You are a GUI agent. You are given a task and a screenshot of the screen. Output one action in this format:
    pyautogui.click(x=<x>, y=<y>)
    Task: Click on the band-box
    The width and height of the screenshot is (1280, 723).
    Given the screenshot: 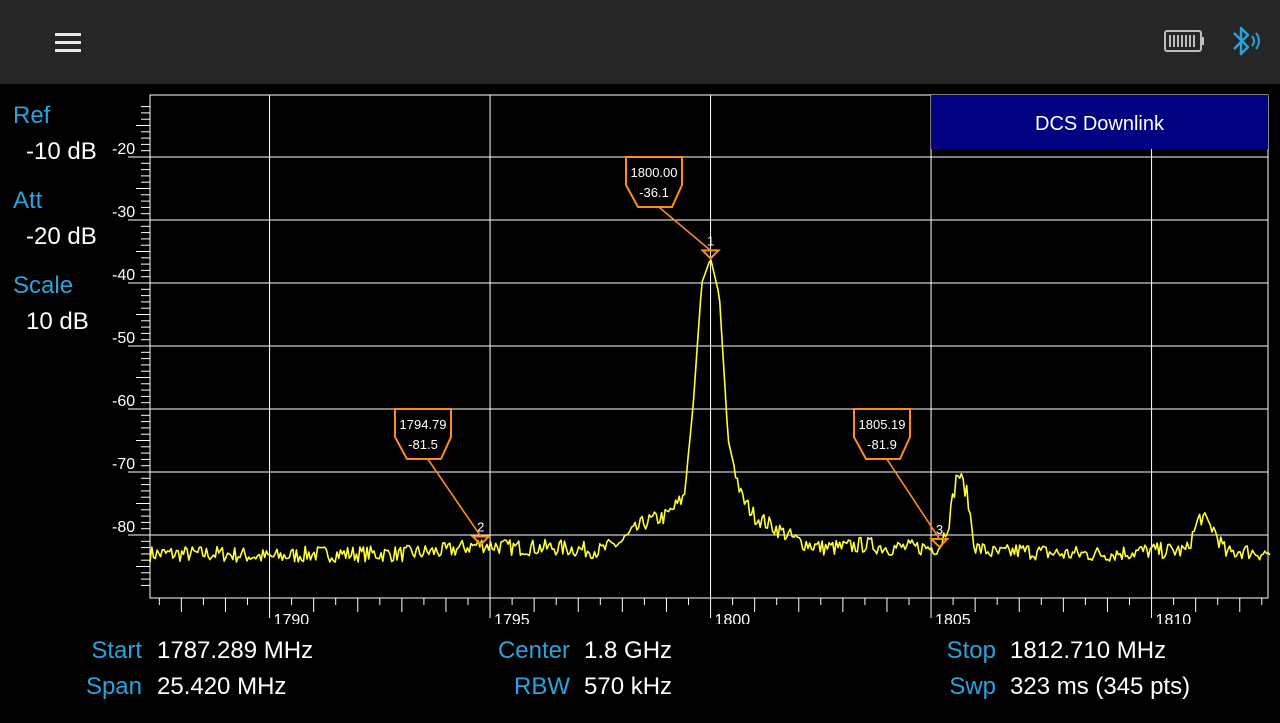 What is the action you would take?
    pyautogui.click(x=1099, y=122)
    